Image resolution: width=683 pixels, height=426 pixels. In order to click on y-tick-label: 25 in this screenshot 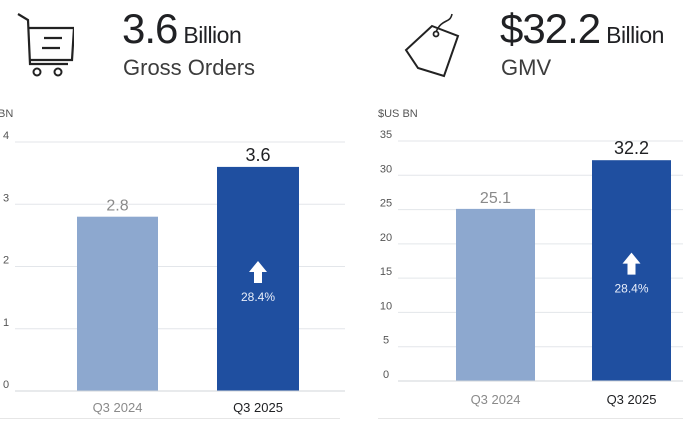, I will do `click(386, 204)`.